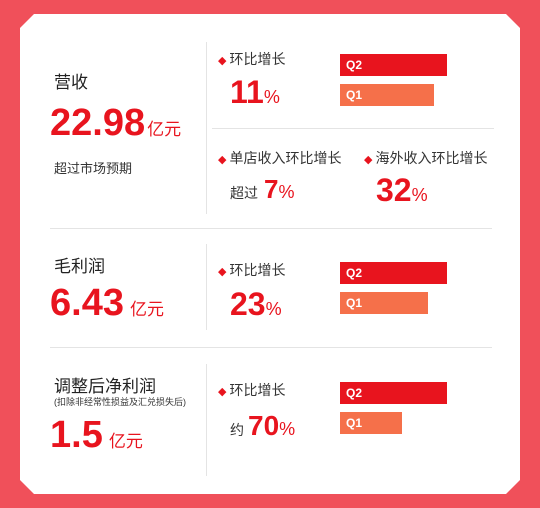 Image resolution: width=540 pixels, height=508 pixels. What do you see at coordinates (257, 270) in the screenshot?
I see `gross-profit-qoq-text: 环比增长` at bounding box center [257, 270].